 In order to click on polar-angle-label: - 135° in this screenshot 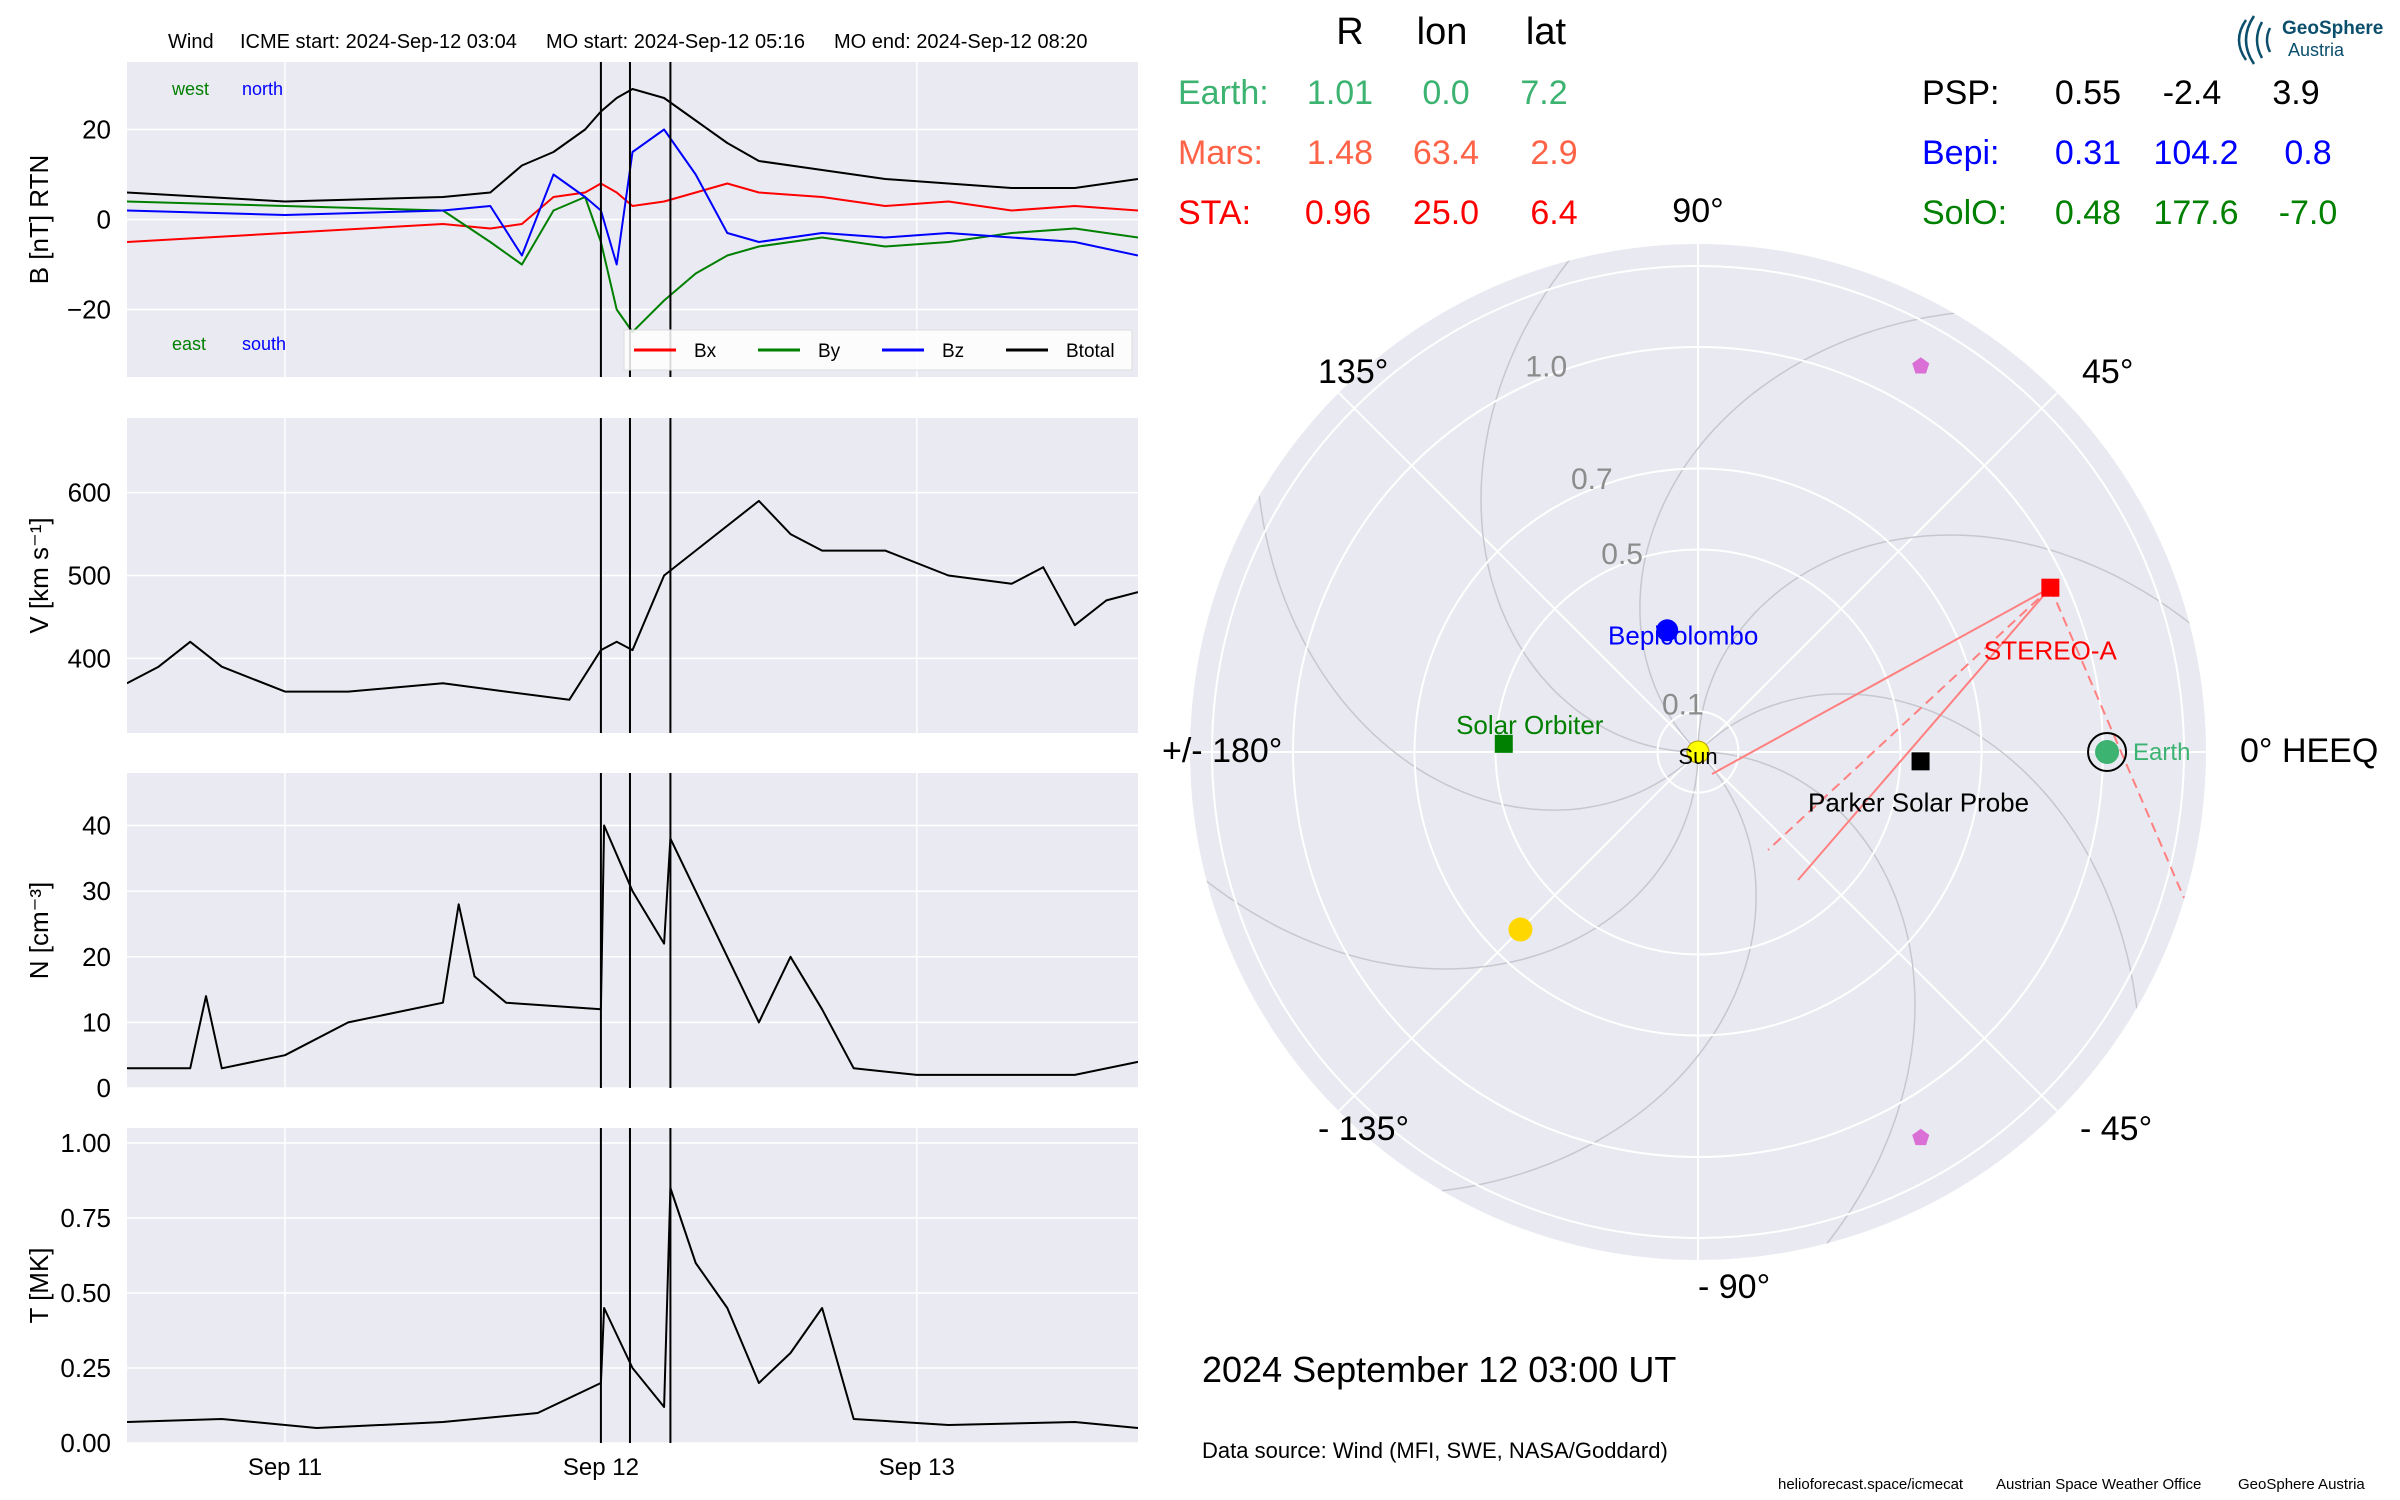, I will do `click(1363, 1129)`.